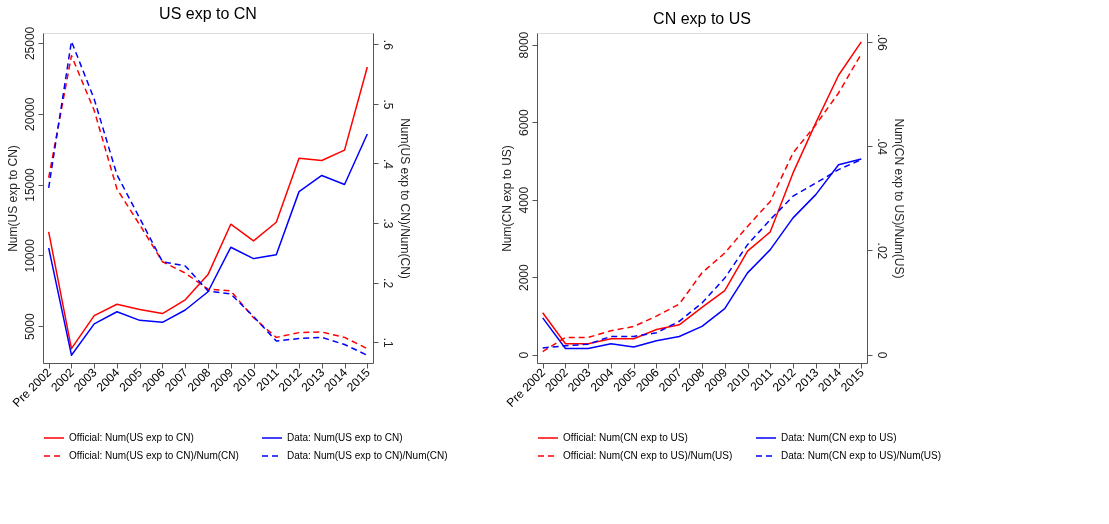 Image resolution: width=1109 pixels, height=524 pixels. Describe the element at coordinates (881, 355) in the screenshot. I see `y2-tick-label: 0` at that location.